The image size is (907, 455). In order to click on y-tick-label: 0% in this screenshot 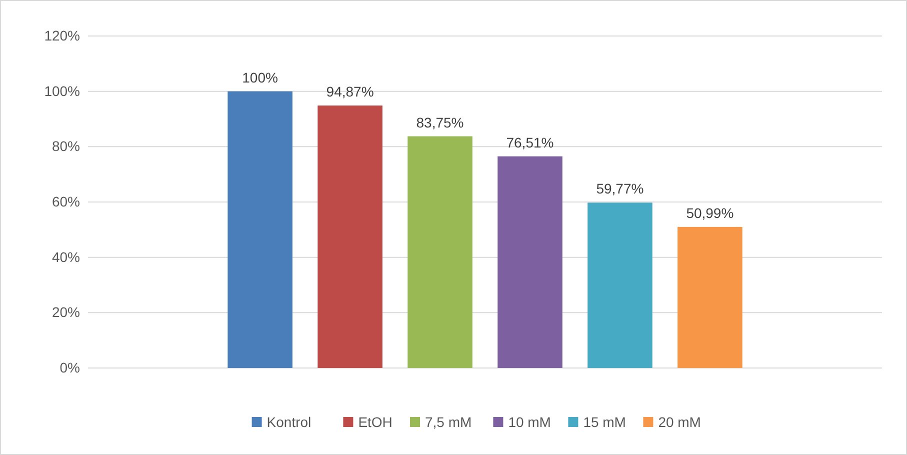, I will do `click(70, 367)`.